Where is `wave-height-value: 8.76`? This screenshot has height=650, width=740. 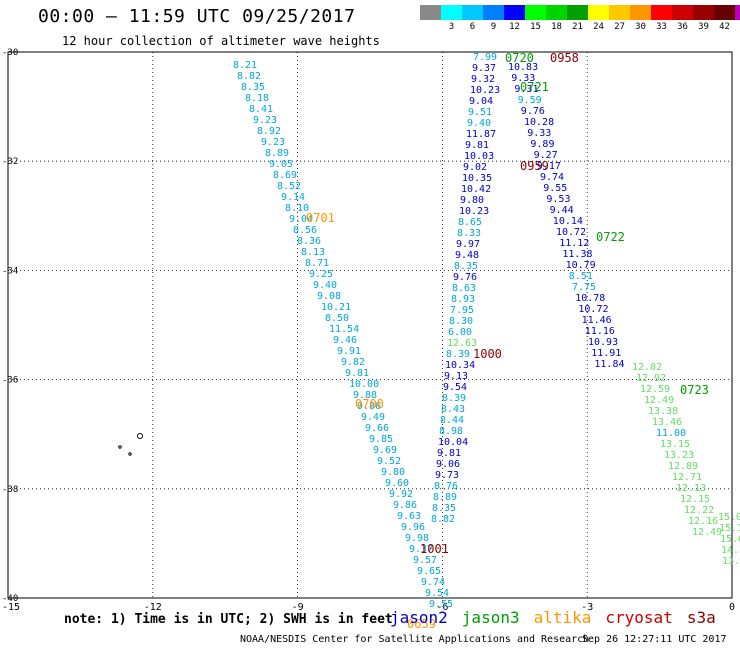
wave-height-value: 8.76 is located at coordinates (446, 486).